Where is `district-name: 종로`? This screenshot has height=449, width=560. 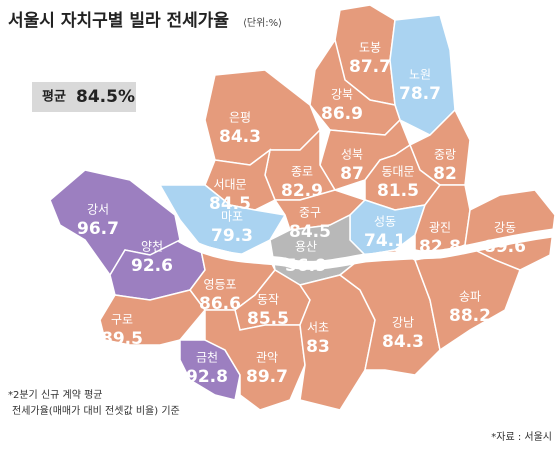 district-name: 종로 is located at coordinates (302, 172).